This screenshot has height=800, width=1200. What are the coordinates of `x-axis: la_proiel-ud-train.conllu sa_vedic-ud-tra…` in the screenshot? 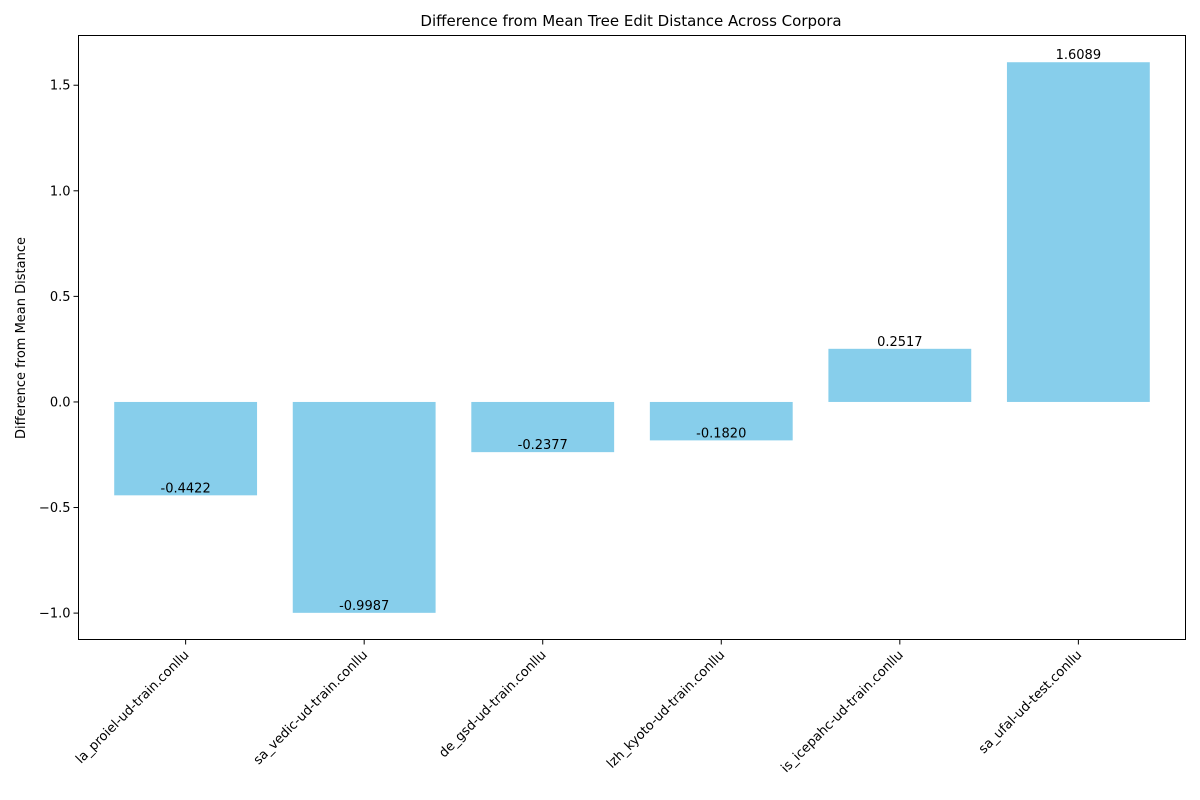 It's located at (579, 707).